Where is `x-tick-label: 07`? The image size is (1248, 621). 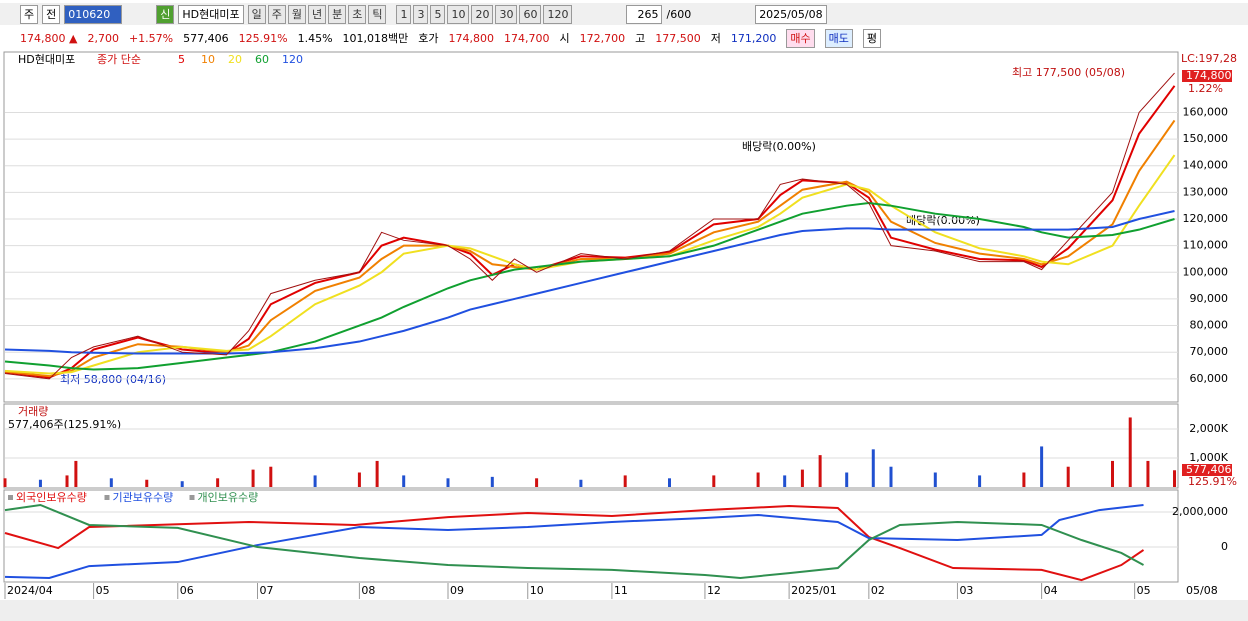 x-tick-label: 07 is located at coordinates (267, 590).